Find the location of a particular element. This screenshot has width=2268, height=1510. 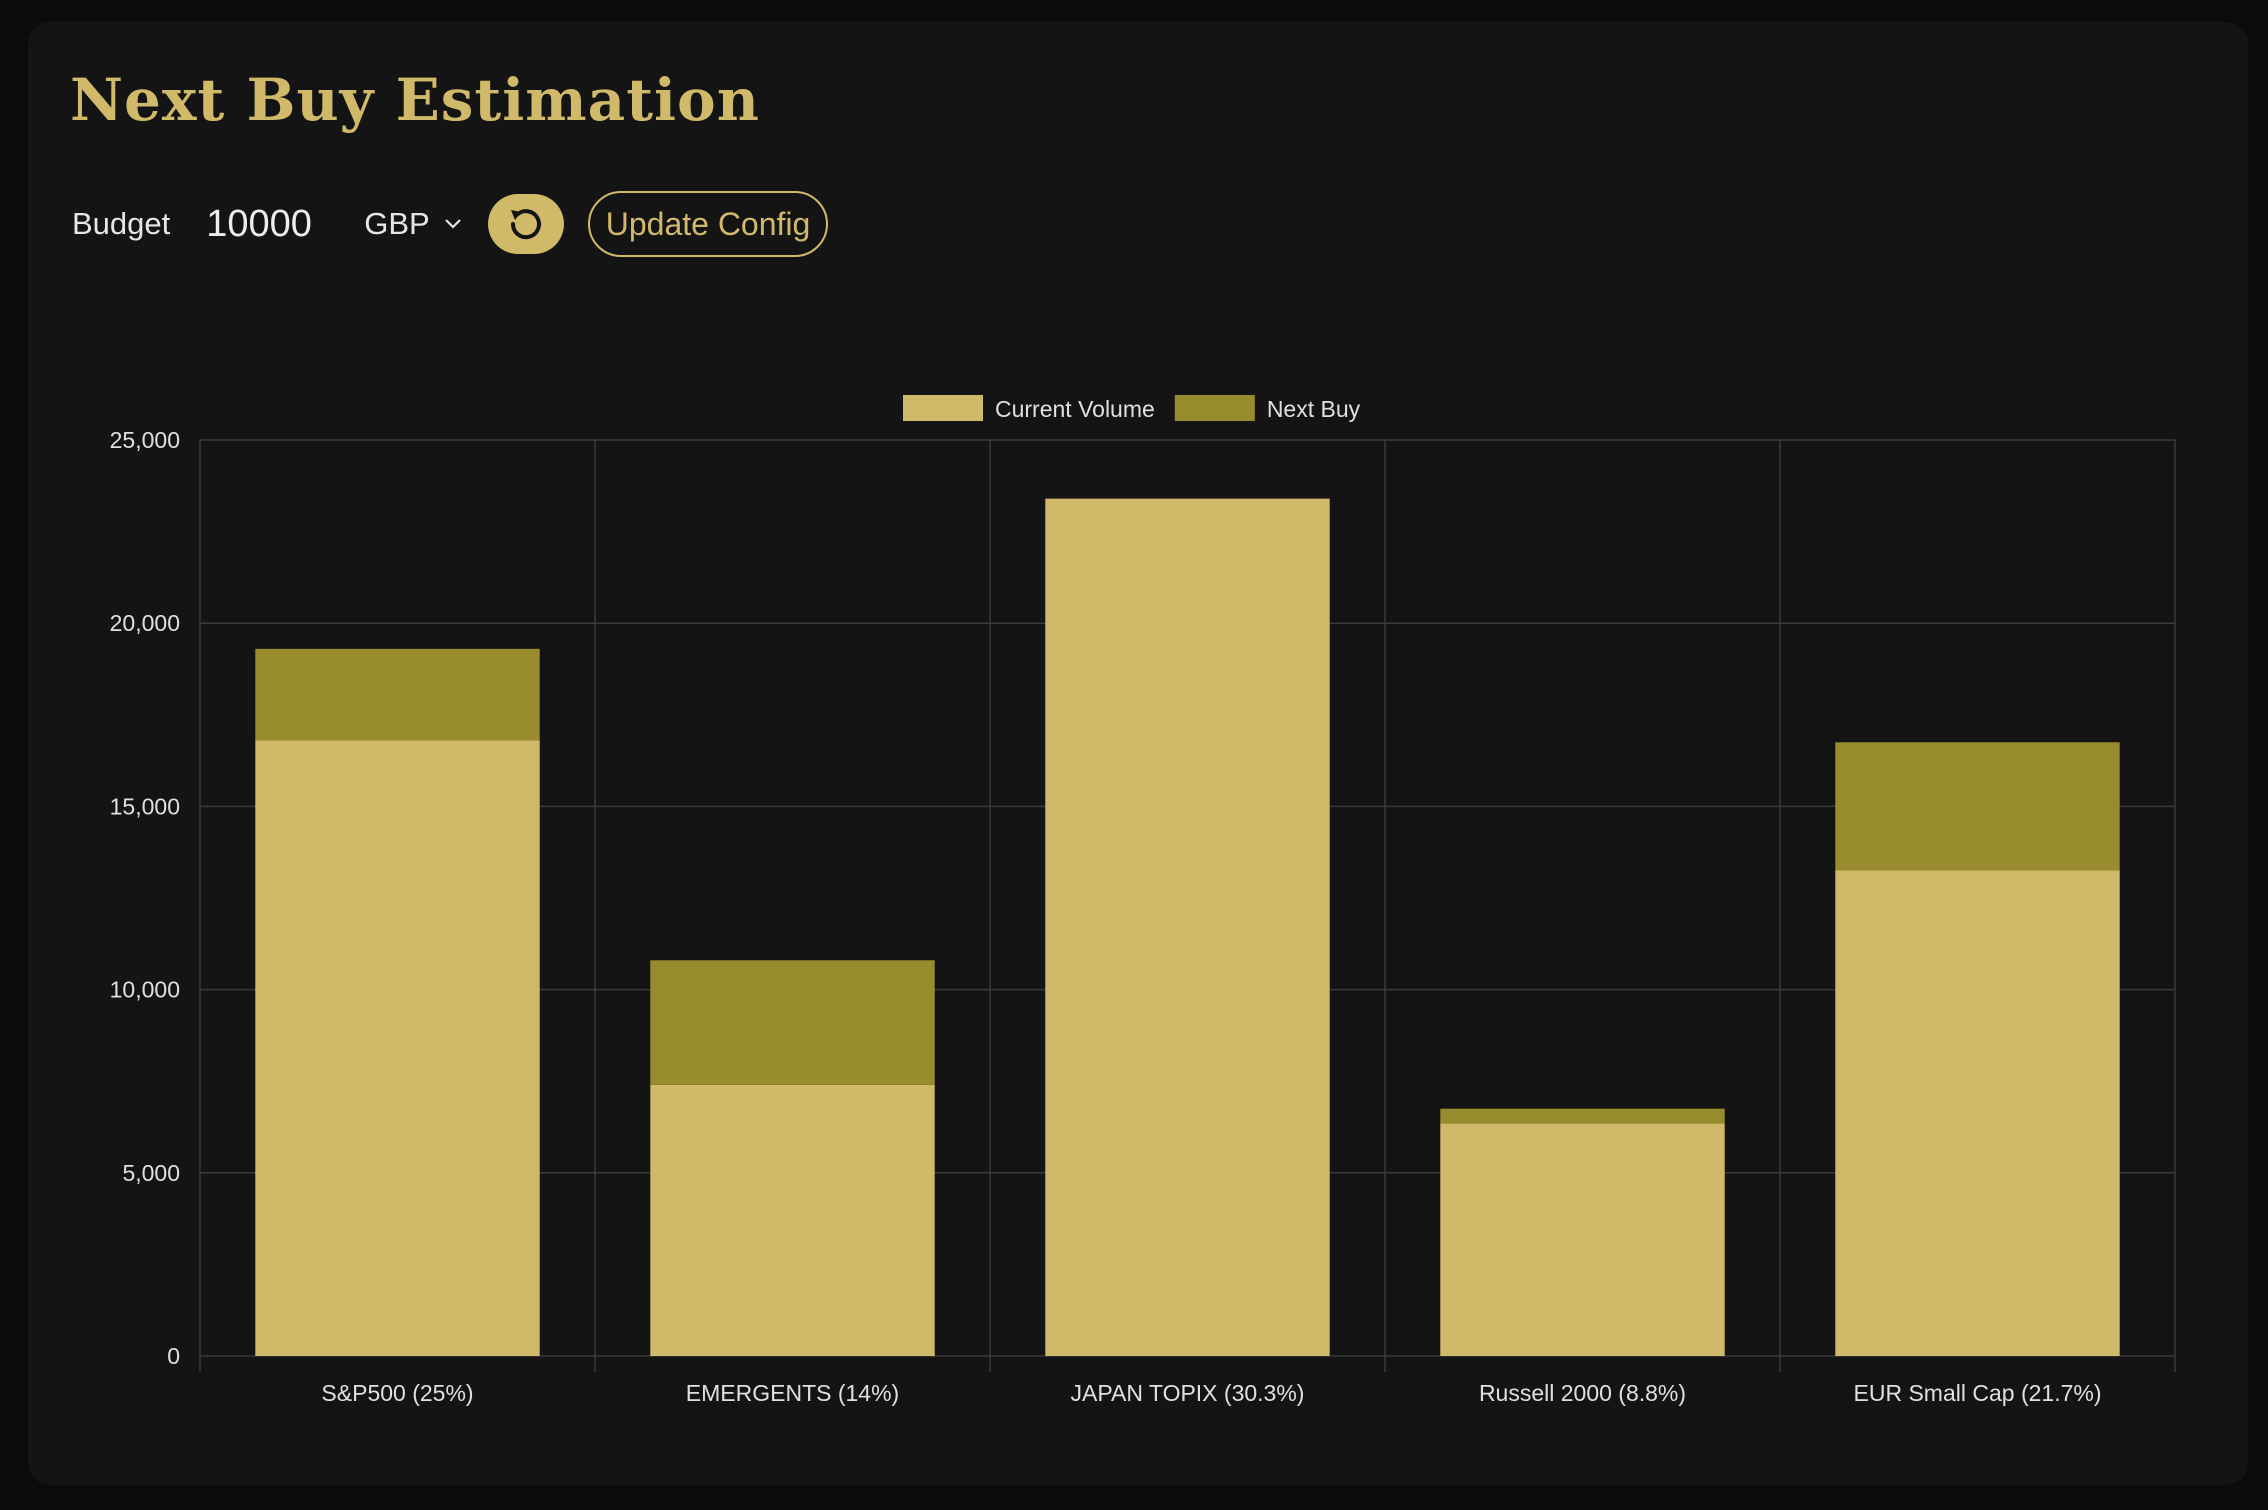

currency-select: GBP is located at coordinates (412, 224).